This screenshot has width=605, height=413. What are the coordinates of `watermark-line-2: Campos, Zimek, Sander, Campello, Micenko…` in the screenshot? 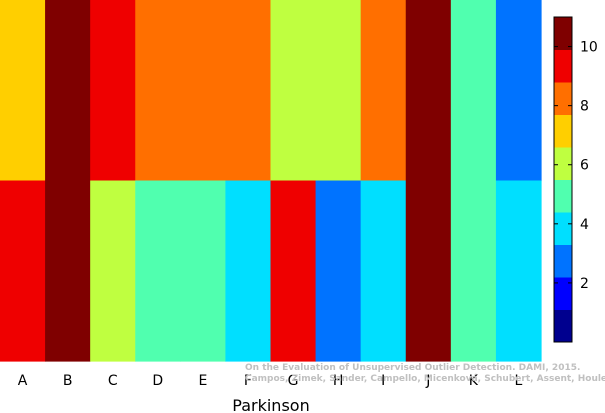 It's located at (425, 379).